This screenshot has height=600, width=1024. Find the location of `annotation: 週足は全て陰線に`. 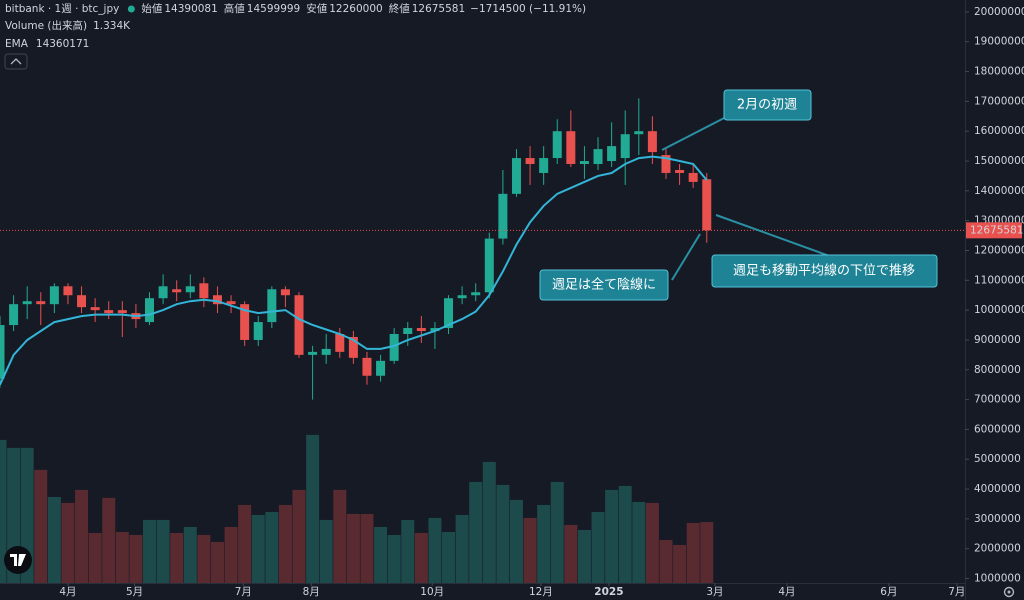

annotation: 週足は全て陰線に is located at coordinates (604, 285).